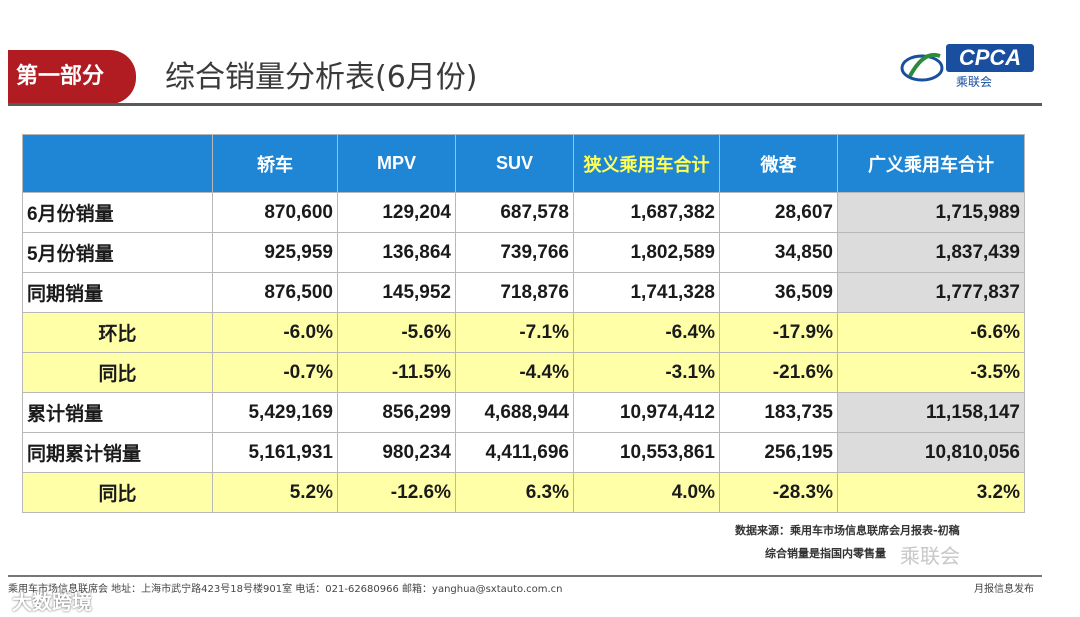  Describe the element at coordinates (514, 252) in the screenshot. I see `table-cell: 739,766` at that location.